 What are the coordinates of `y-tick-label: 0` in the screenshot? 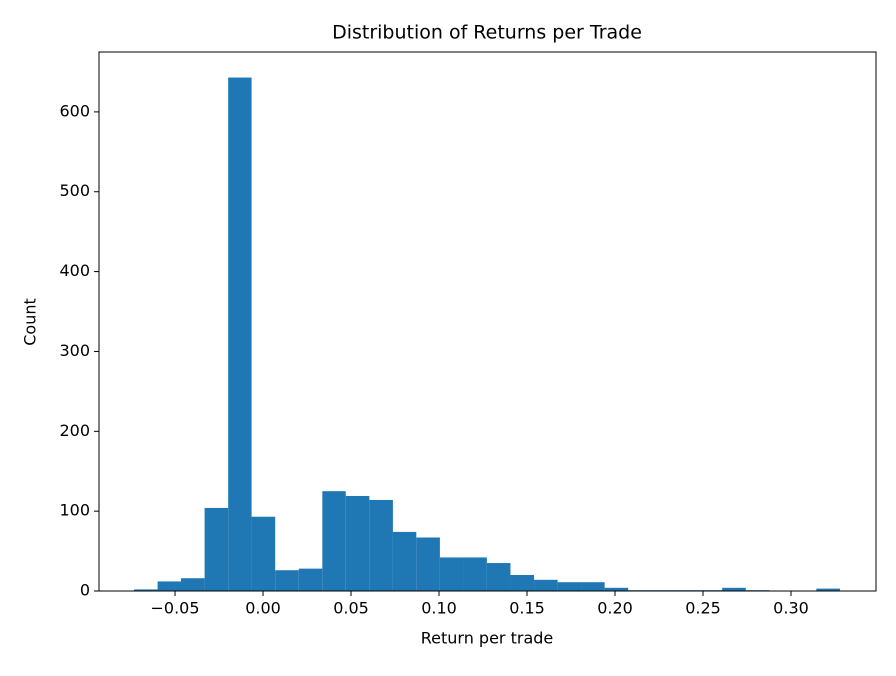 It's located at (85, 590).